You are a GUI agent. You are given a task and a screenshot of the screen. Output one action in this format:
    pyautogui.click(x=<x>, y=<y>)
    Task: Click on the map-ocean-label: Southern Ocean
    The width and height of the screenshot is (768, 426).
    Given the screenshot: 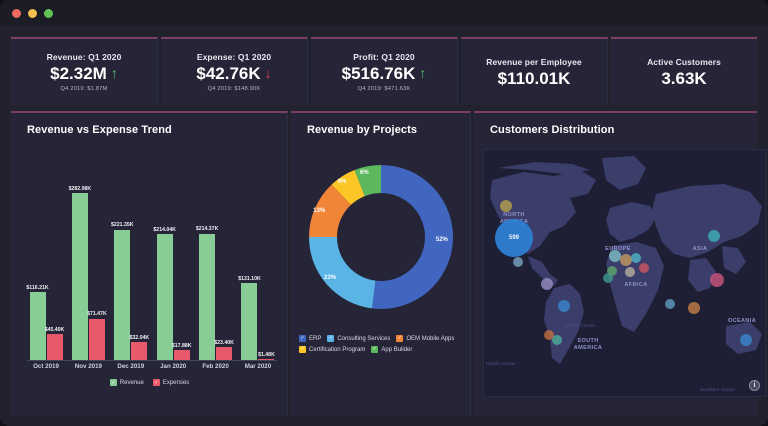 What is the action you would take?
    pyautogui.click(x=717, y=390)
    